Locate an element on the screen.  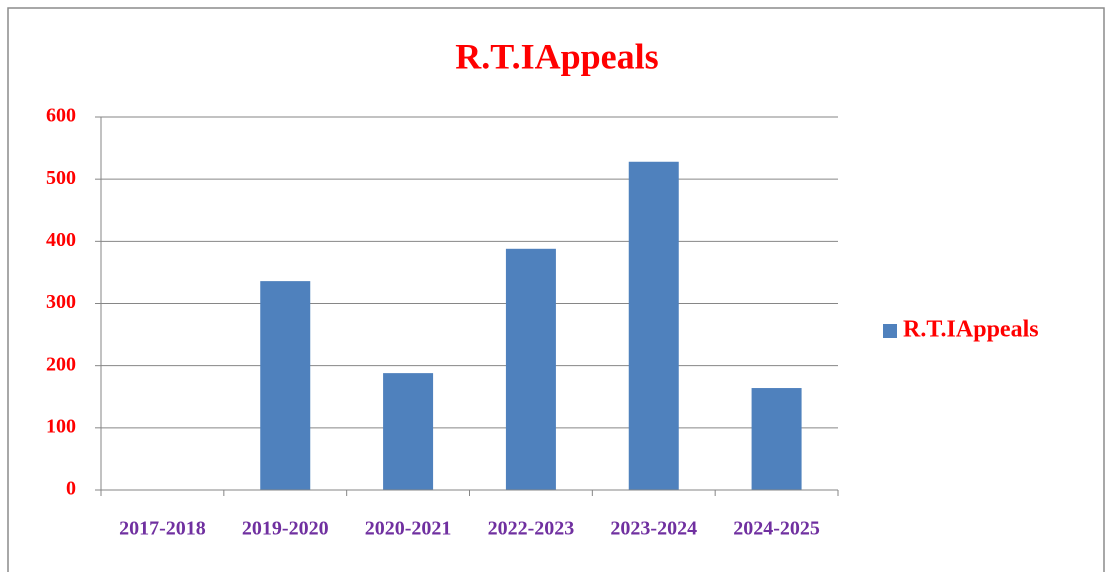
x-tick-label: 2019-2020 is located at coordinates (285, 529).